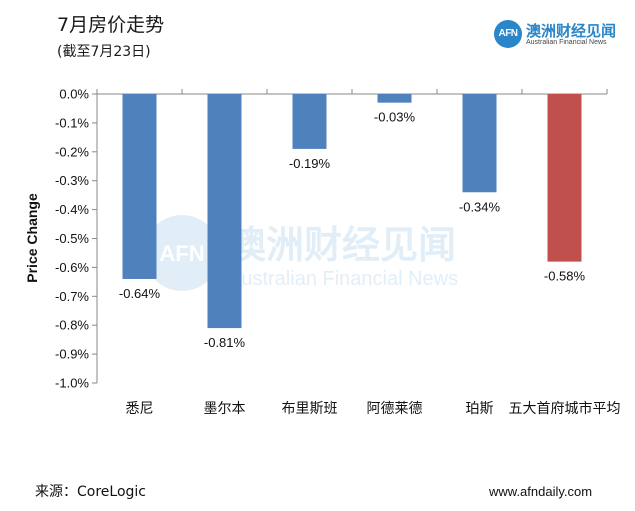 The height and width of the screenshot is (511, 635). I want to click on y-tick-label: -1.0%, so click(72, 383).